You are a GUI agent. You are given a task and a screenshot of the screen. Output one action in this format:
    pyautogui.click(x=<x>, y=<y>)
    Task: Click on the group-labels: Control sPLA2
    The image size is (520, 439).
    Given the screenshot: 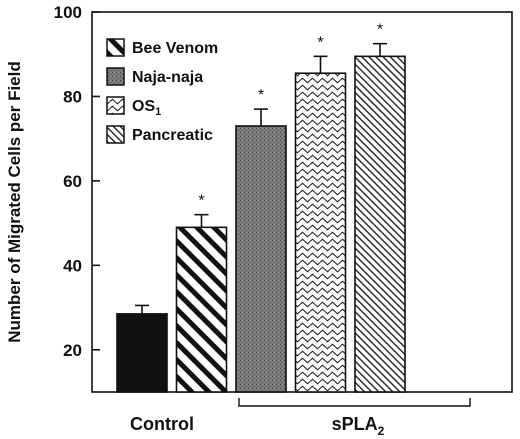 What is the action you would take?
    pyautogui.click(x=300, y=418)
    